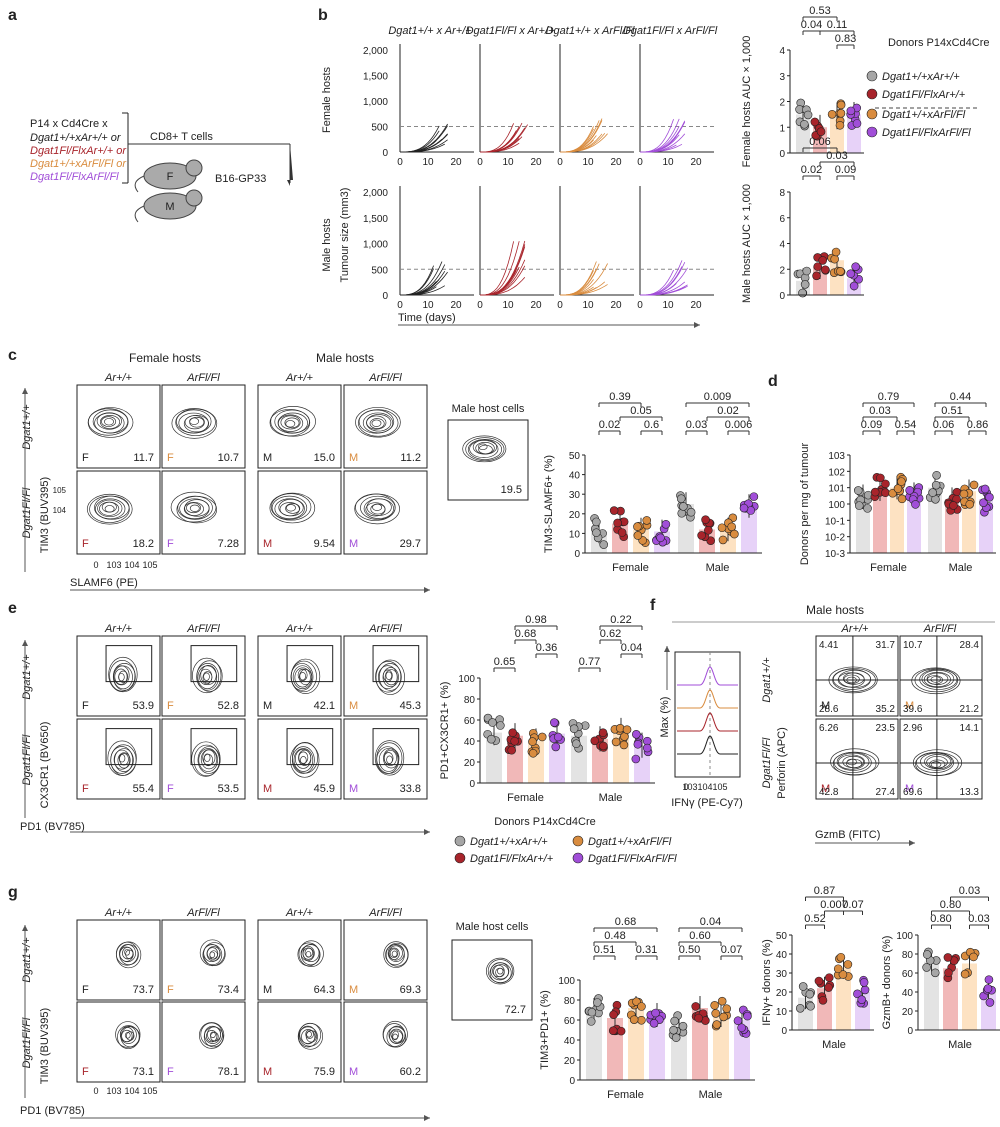  What do you see at coordinates (375, 219) in the screenshot?
I see `growth-ytick: 1,500` at bounding box center [375, 219].